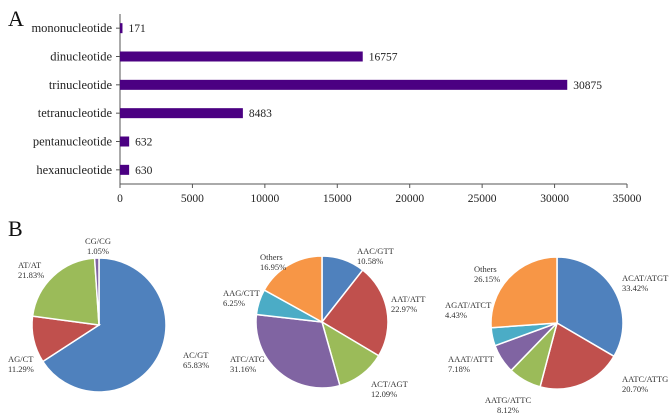  Describe the element at coordinates (264, 199) in the screenshot. I see `x-tick-label: 10000` at that location.